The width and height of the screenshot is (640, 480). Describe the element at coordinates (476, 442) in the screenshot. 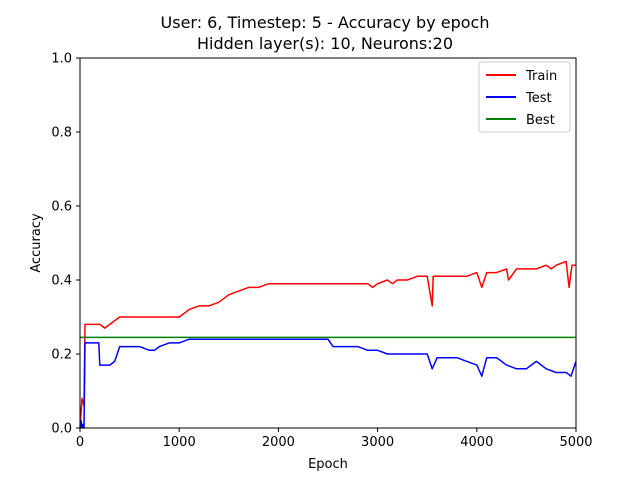

I see `x-tick-label: 4000` at that location.